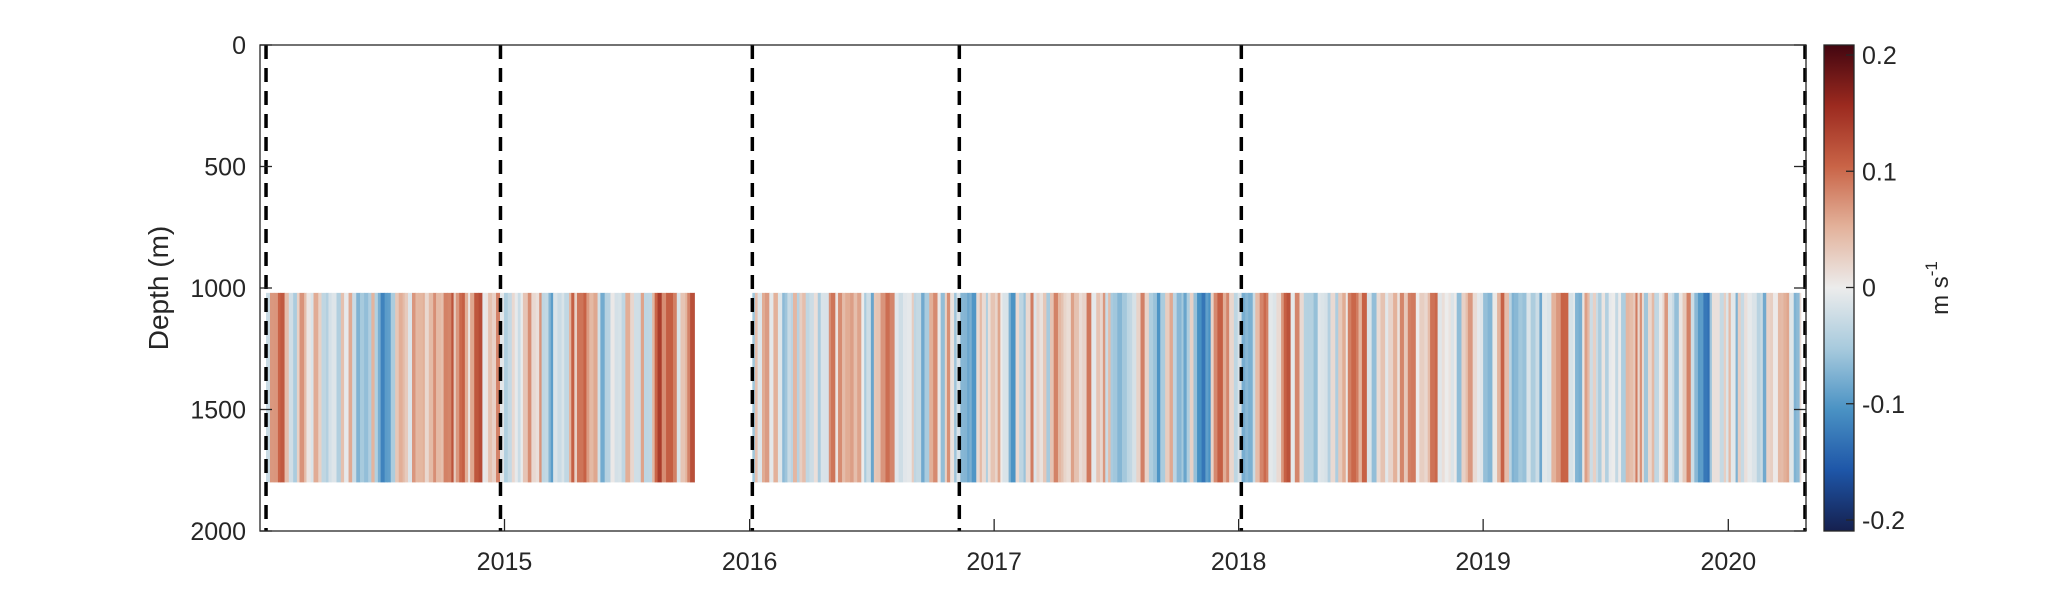  Describe the element at coordinates (1883, 521) in the screenshot. I see `colorbar-tick-label: -0.2` at that location.